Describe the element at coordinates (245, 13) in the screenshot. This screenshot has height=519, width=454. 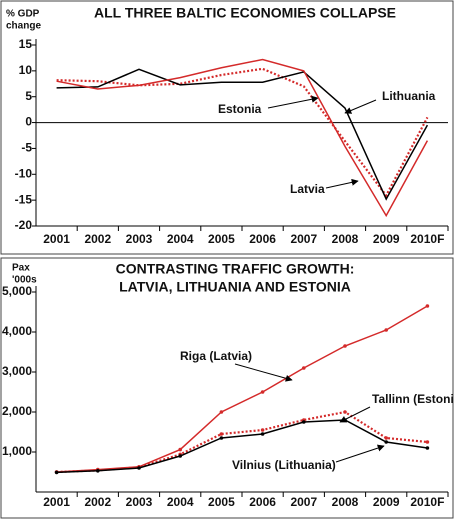
I see `chart-title: ALL THREE BALTIC ECONOMIES COLLAPSE` at that location.